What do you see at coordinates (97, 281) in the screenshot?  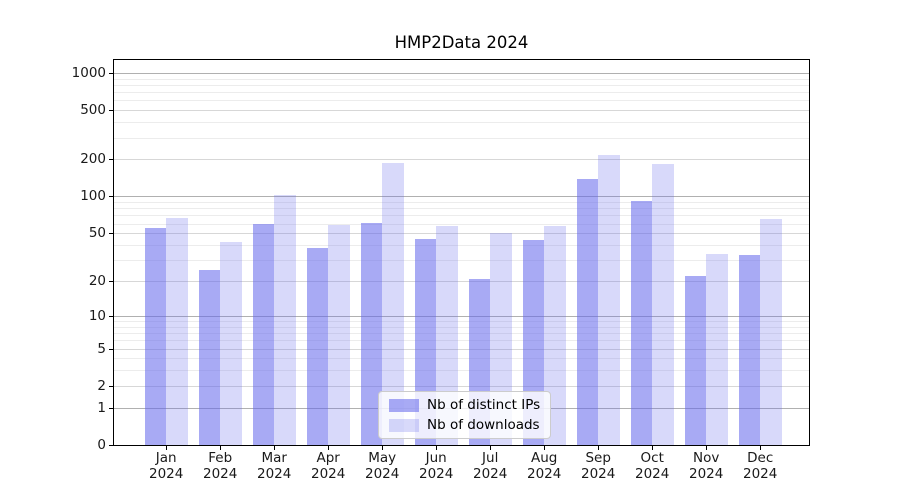 I see `y-tick-label: 20` at bounding box center [97, 281].